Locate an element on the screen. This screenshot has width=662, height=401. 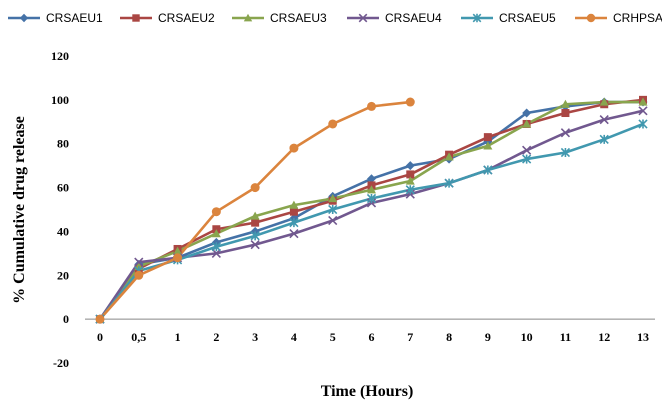
legend-label: CRSAEU5 is located at coordinates (527, 18).